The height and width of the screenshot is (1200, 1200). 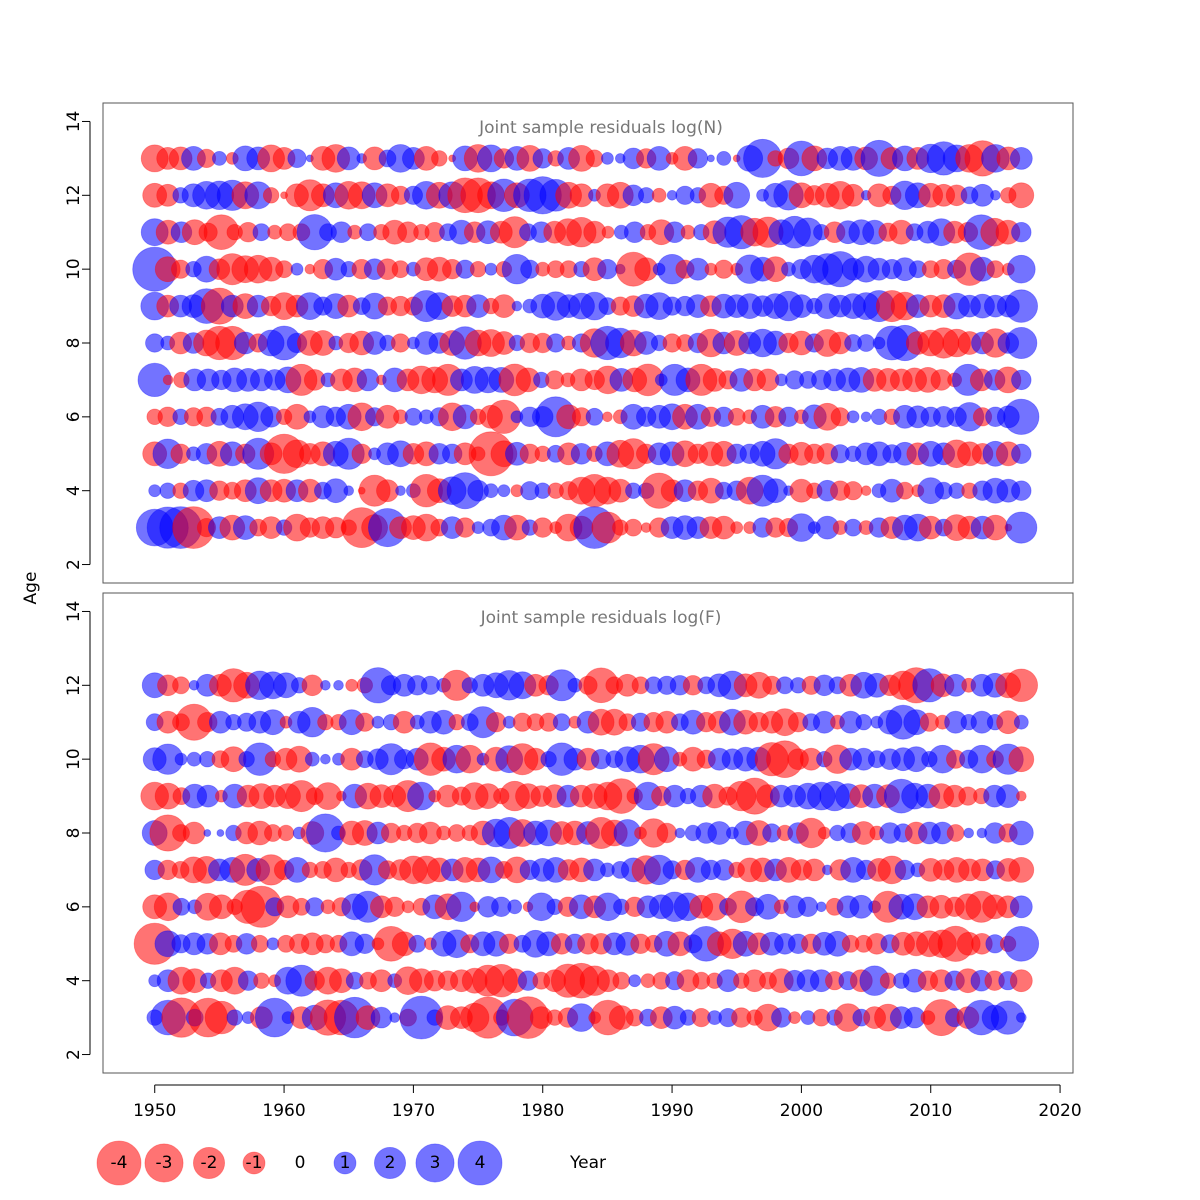 I want to click on legend-label: -2, so click(x=209, y=1163).